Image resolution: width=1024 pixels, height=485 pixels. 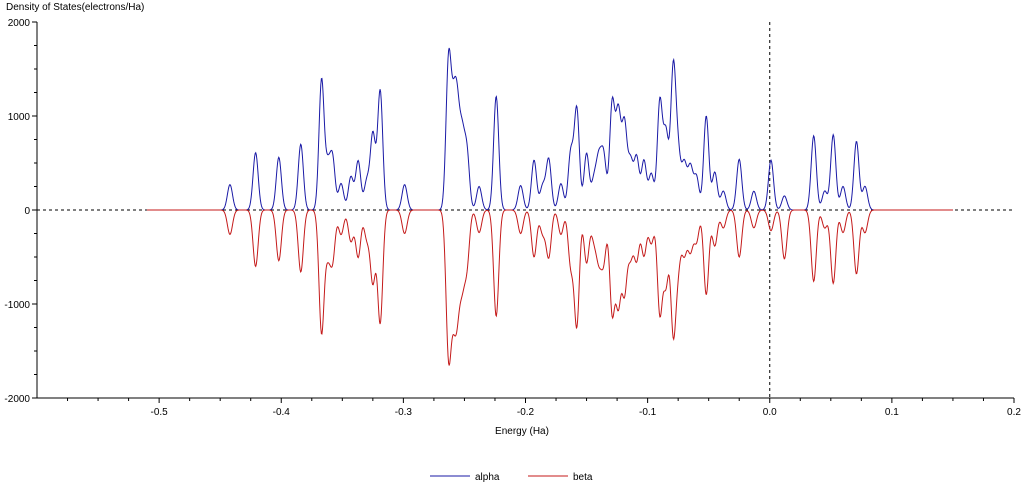 What do you see at coordinates (892, 412) in the screenshot?
I see `x-tick-label: 0.1` at bounding box center [892, 412].